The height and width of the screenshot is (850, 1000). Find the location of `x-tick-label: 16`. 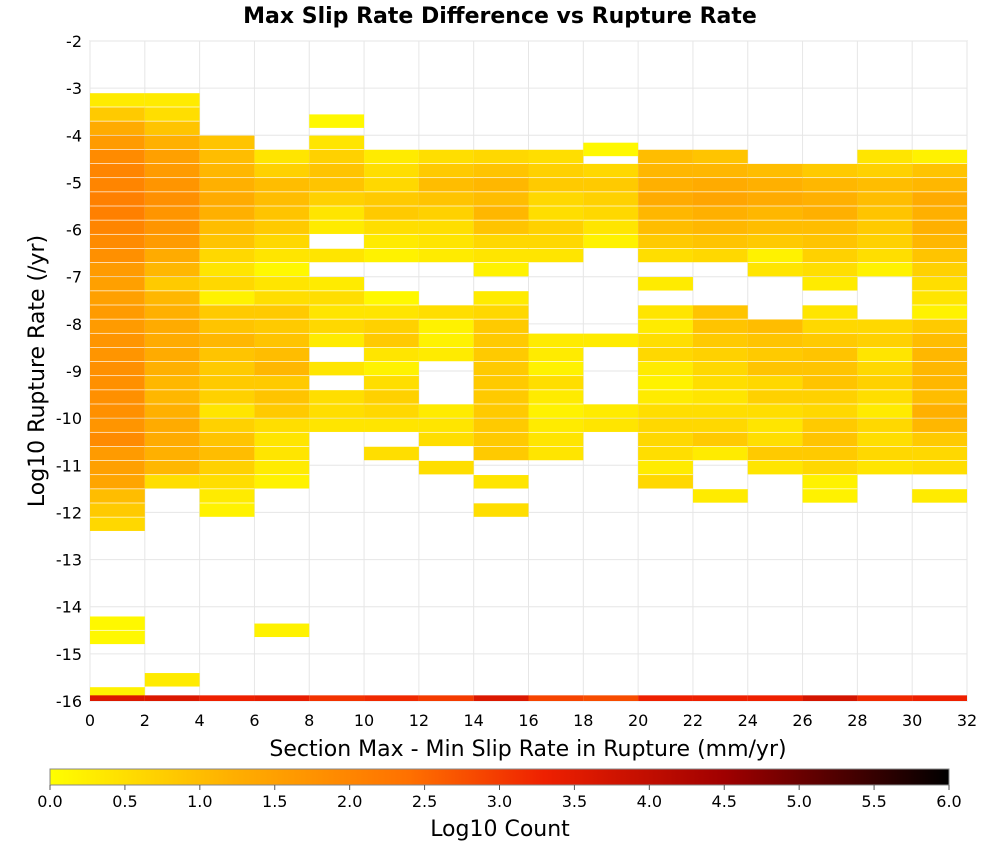

x-tick-label: 16 is located at coordinates (528, 720).